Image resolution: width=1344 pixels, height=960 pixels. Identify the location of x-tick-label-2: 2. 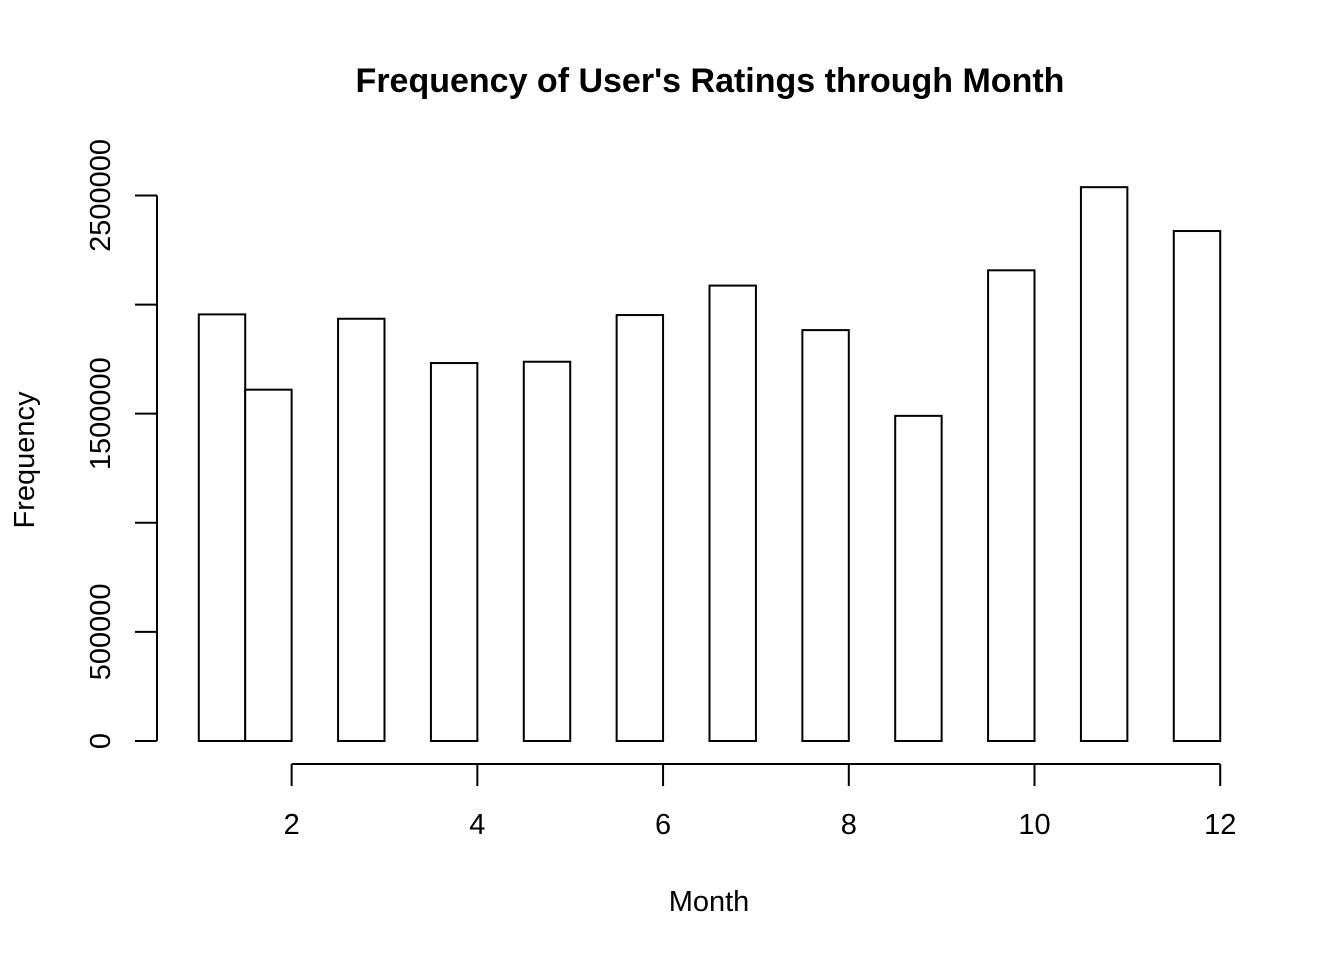
(292, 825).